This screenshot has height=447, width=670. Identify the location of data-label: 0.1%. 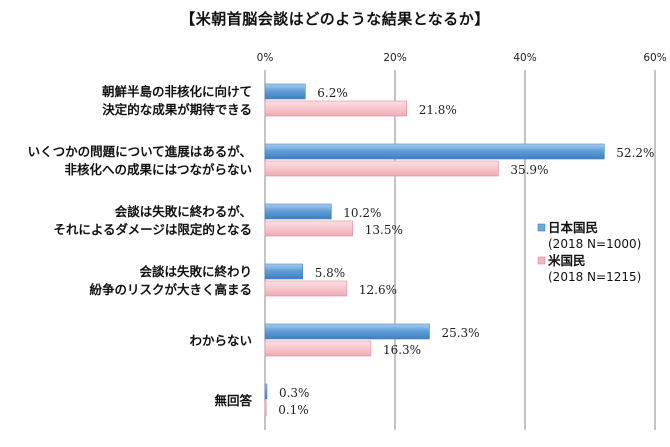
(293, 410).